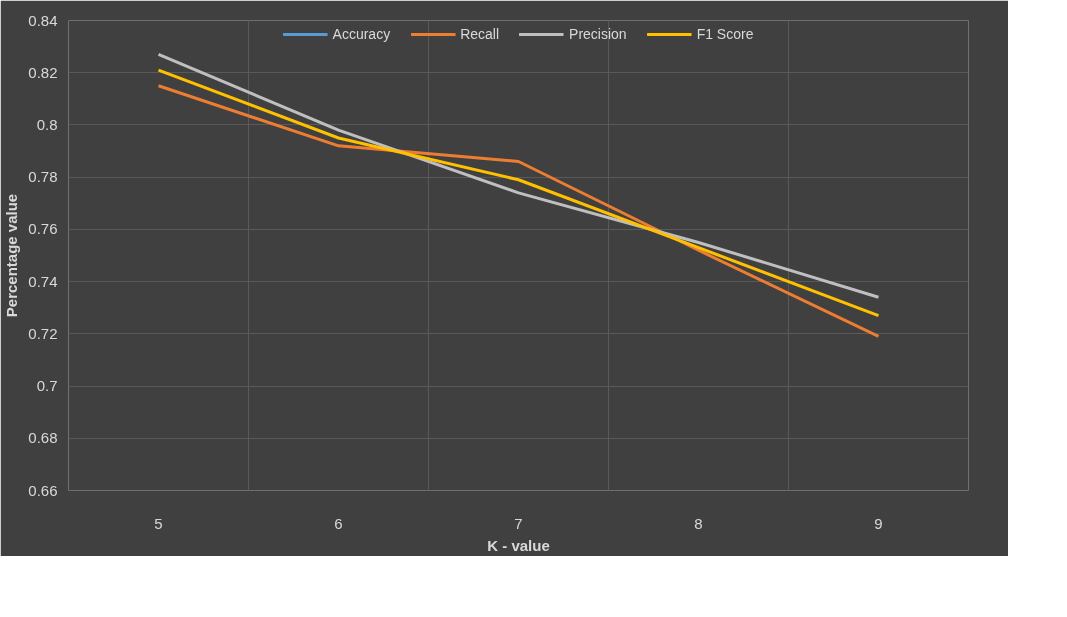 The image size is (1067, 617). I want to click on y-tick-label: 0.82, so click(43, 72).